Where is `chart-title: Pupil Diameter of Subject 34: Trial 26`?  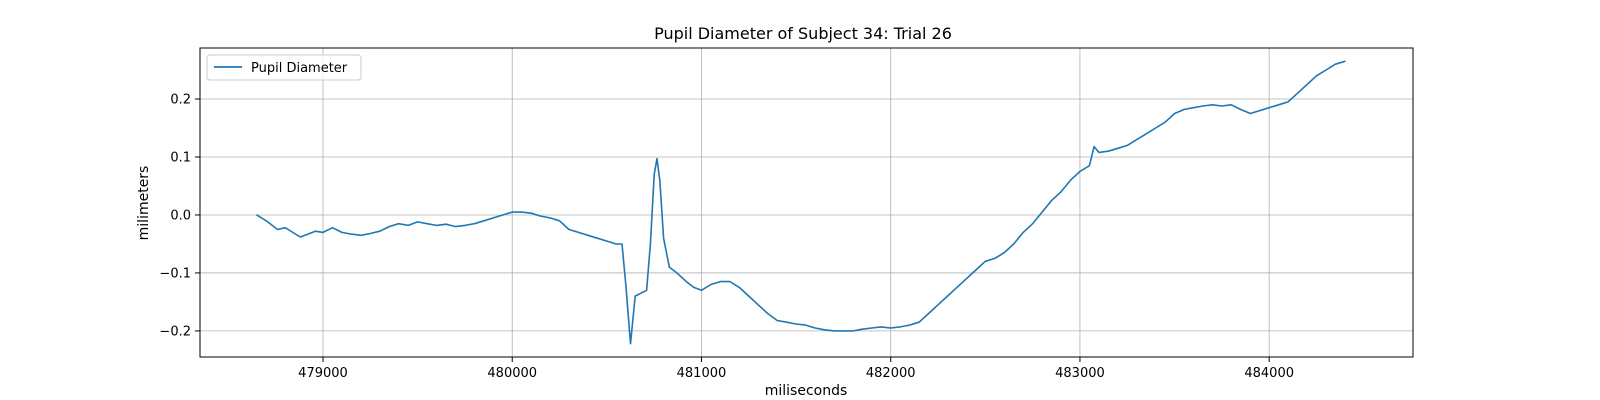
chart-title: Pupil Diameter of Subject 34: Trial 26 is located at coordinates (803, 33).